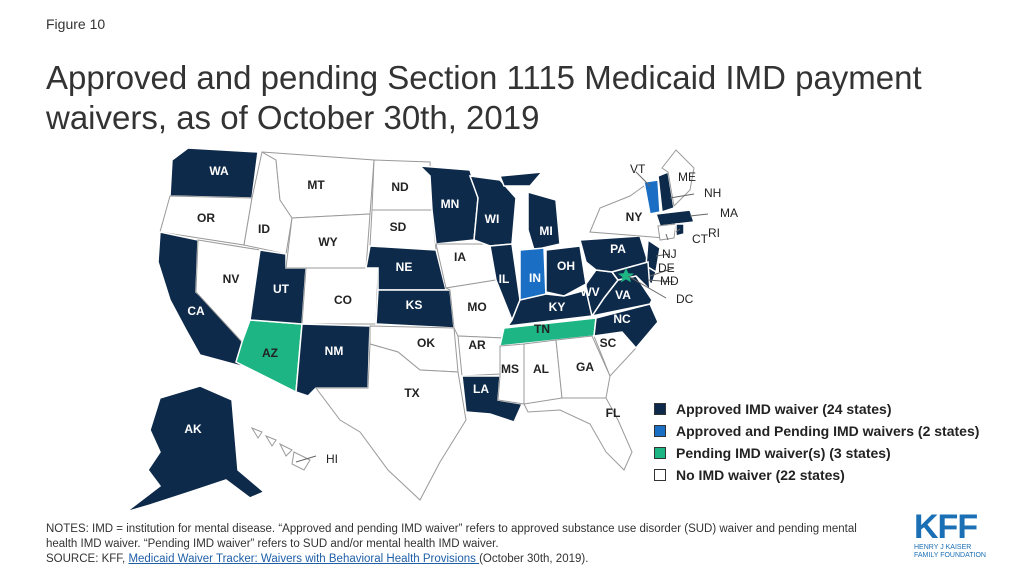 The width and height of the screenshot is (1024, 576). I want to click on state-label-SC: SC, so click(608, 343).